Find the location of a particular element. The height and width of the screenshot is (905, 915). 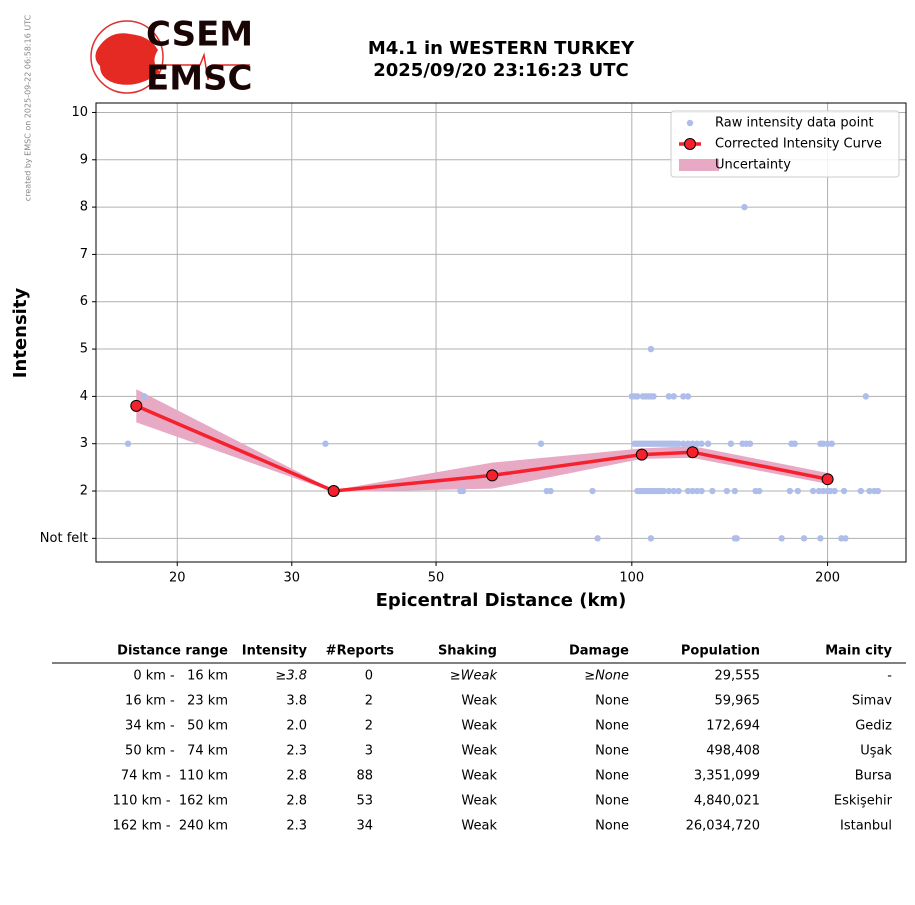

y-tick-label: 7 is located at coordinates (84, 254).